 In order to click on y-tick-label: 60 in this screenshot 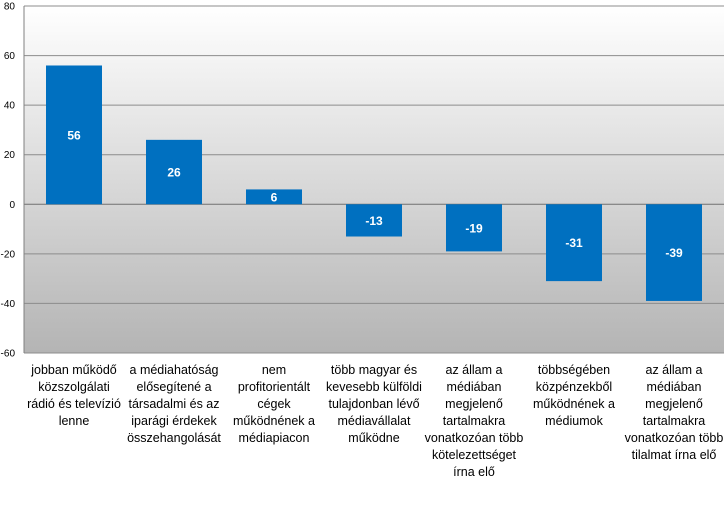, I will do `click(10, 56)`.